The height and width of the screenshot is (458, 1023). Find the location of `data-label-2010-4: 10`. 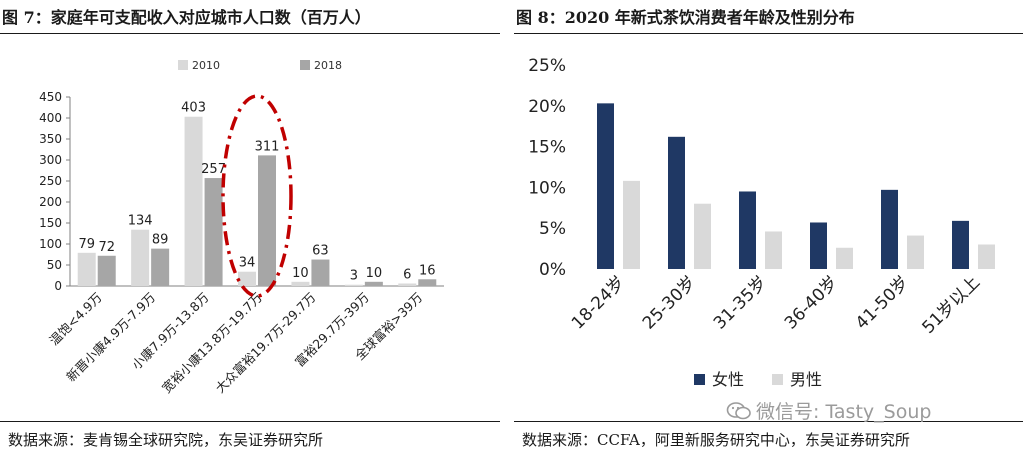

data-label-2010-4: 10 is located at coordinates (300, 273).